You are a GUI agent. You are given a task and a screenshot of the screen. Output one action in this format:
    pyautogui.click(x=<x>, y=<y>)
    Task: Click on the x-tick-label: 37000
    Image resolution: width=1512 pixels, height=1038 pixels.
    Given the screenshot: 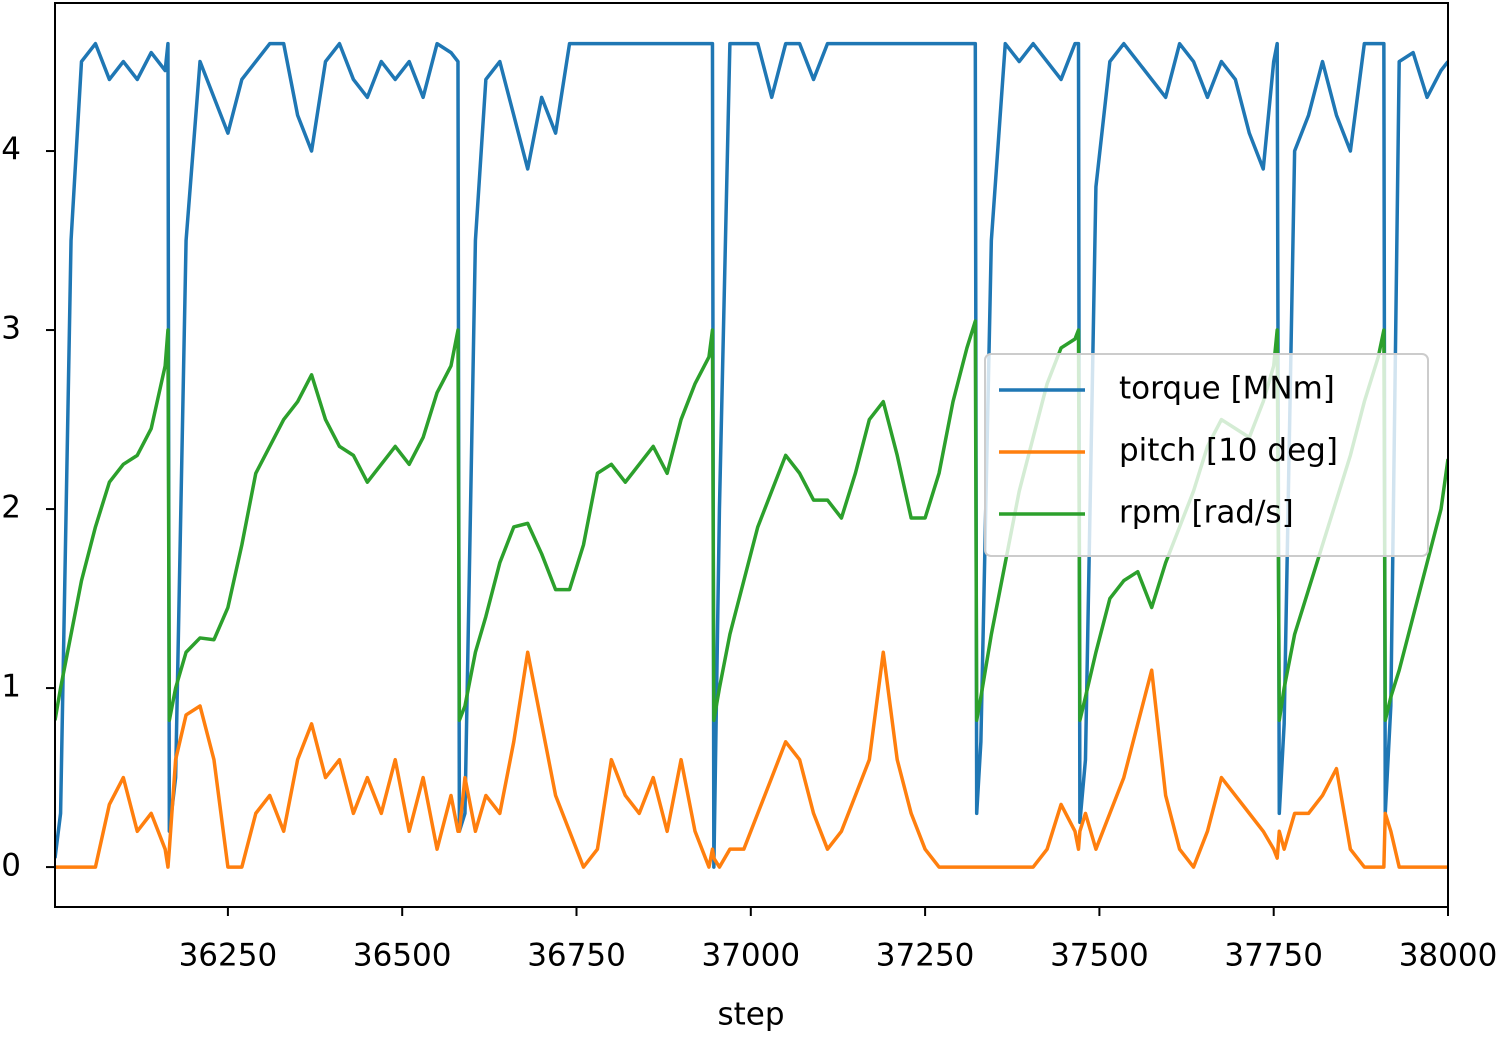 What is the action you would take?
    pyautogui.click(x=750, y=956)
    